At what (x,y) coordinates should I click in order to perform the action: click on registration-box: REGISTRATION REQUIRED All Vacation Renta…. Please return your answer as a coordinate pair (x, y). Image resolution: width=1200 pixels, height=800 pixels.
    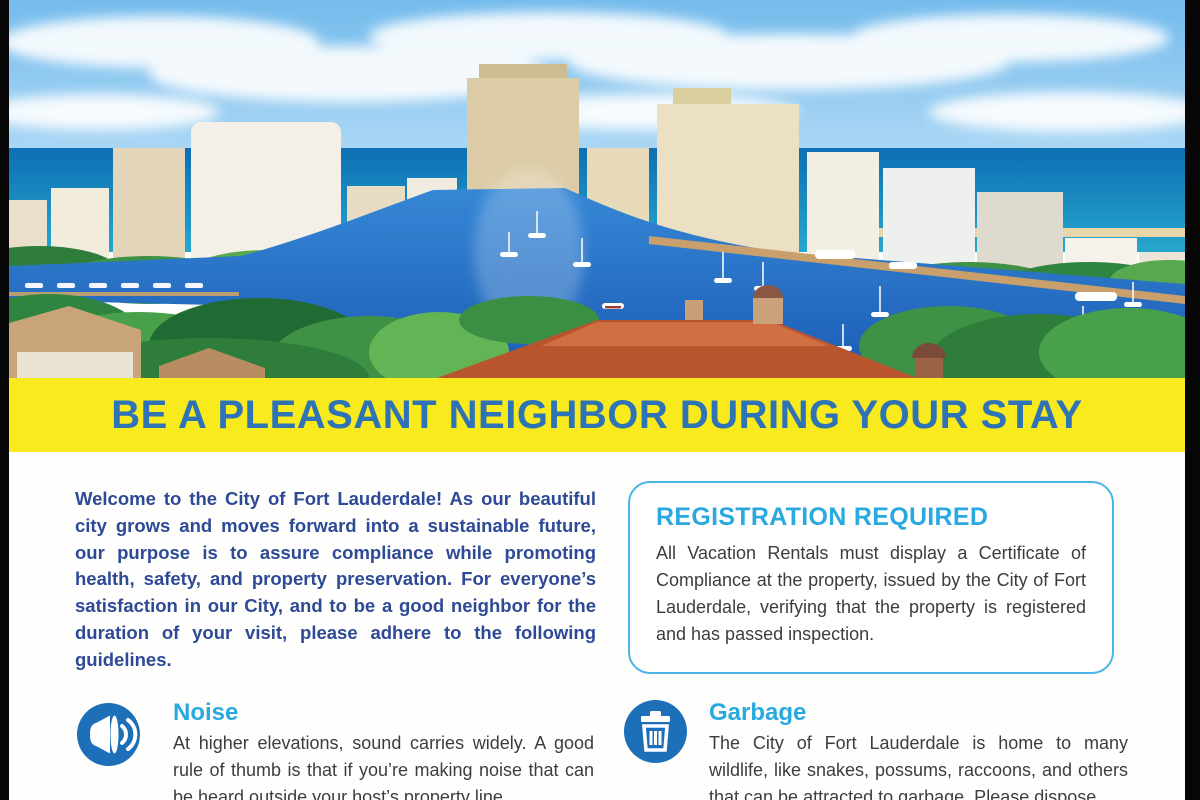
    Looking at the image, I should click on (871, 577).